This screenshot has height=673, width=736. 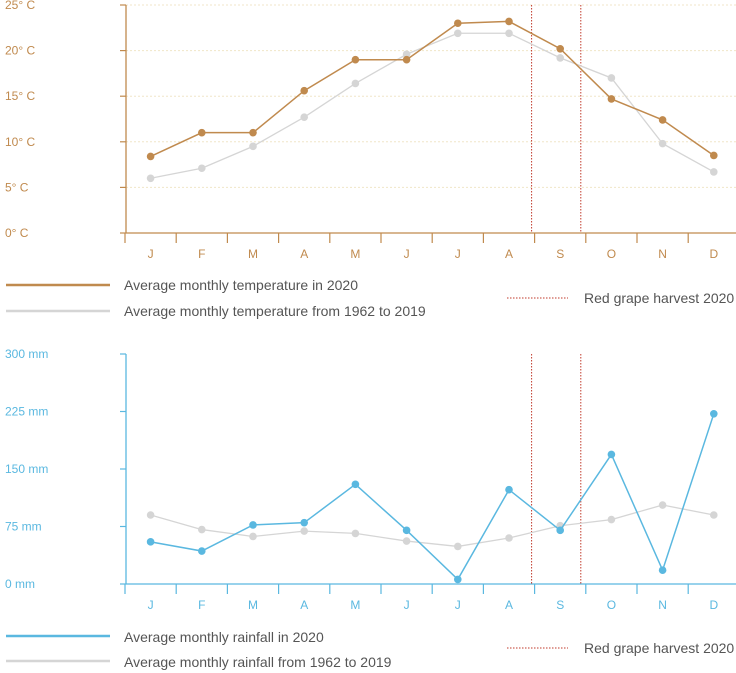 What do you see at coordinates (26, 469) in the screenshot?
I see `rain-y-tick-label: 150 mm` at bounding box center [26, 469].